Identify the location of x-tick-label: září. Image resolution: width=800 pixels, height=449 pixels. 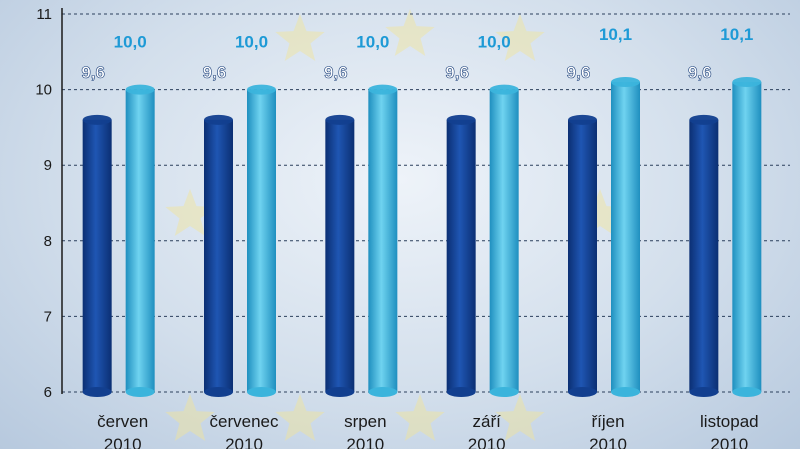
(486, 421).